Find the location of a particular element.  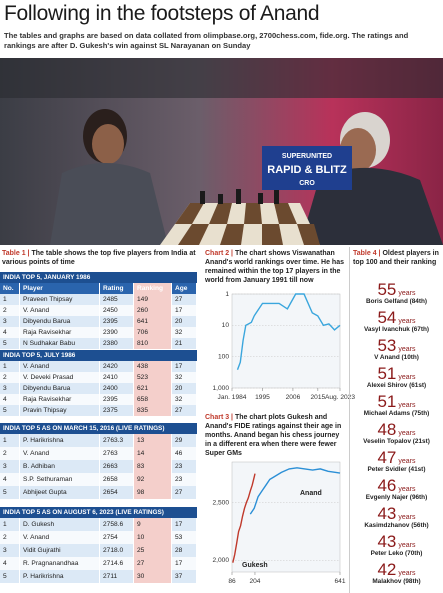

table-row: 3 Vidit Gujrathi 2718.0 25 28 is located at coordinates (98, 550).